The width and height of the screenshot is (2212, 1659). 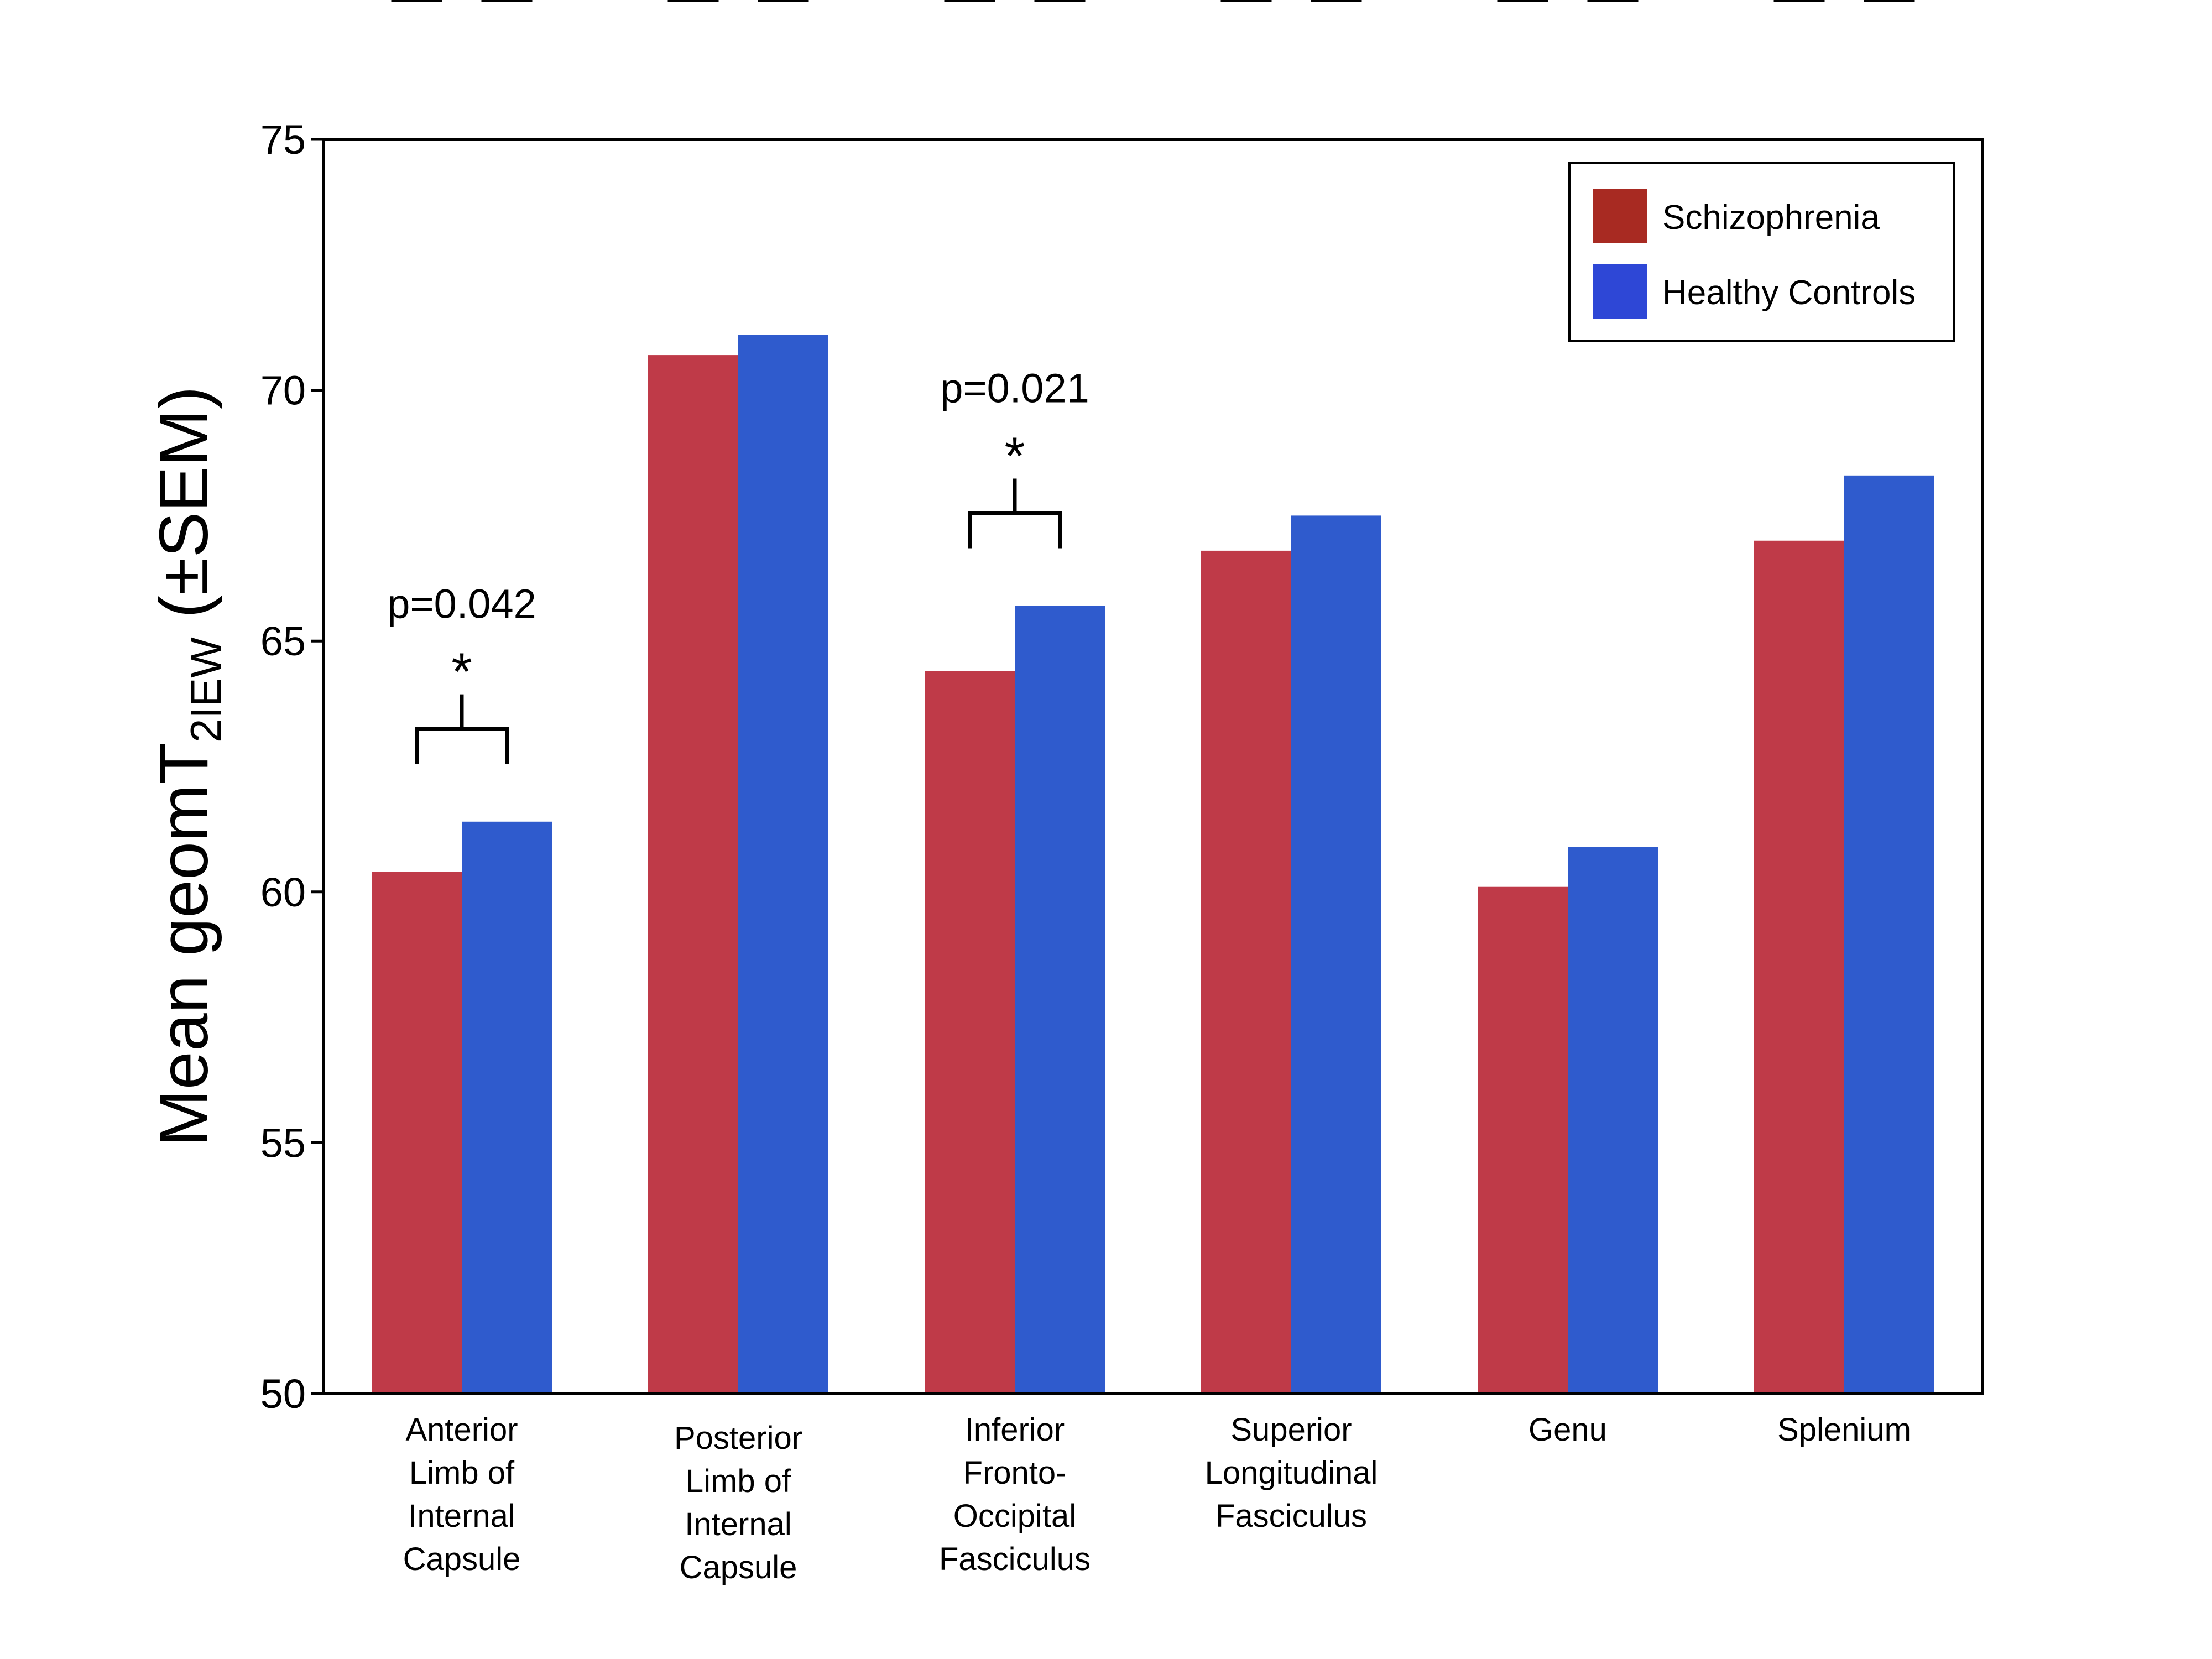 I want to click on p-value-label-0: p=0.042, so click(x=462, y=604).